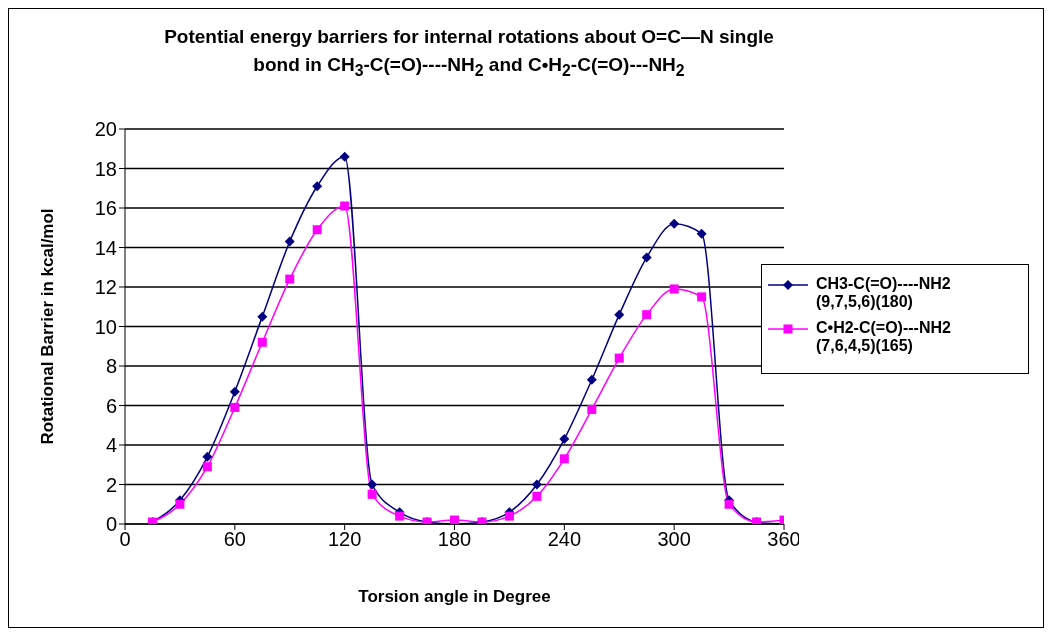 This screenshot has height=639, width=1054. I want to click on x-tick-label: 240, so click(564, 539).